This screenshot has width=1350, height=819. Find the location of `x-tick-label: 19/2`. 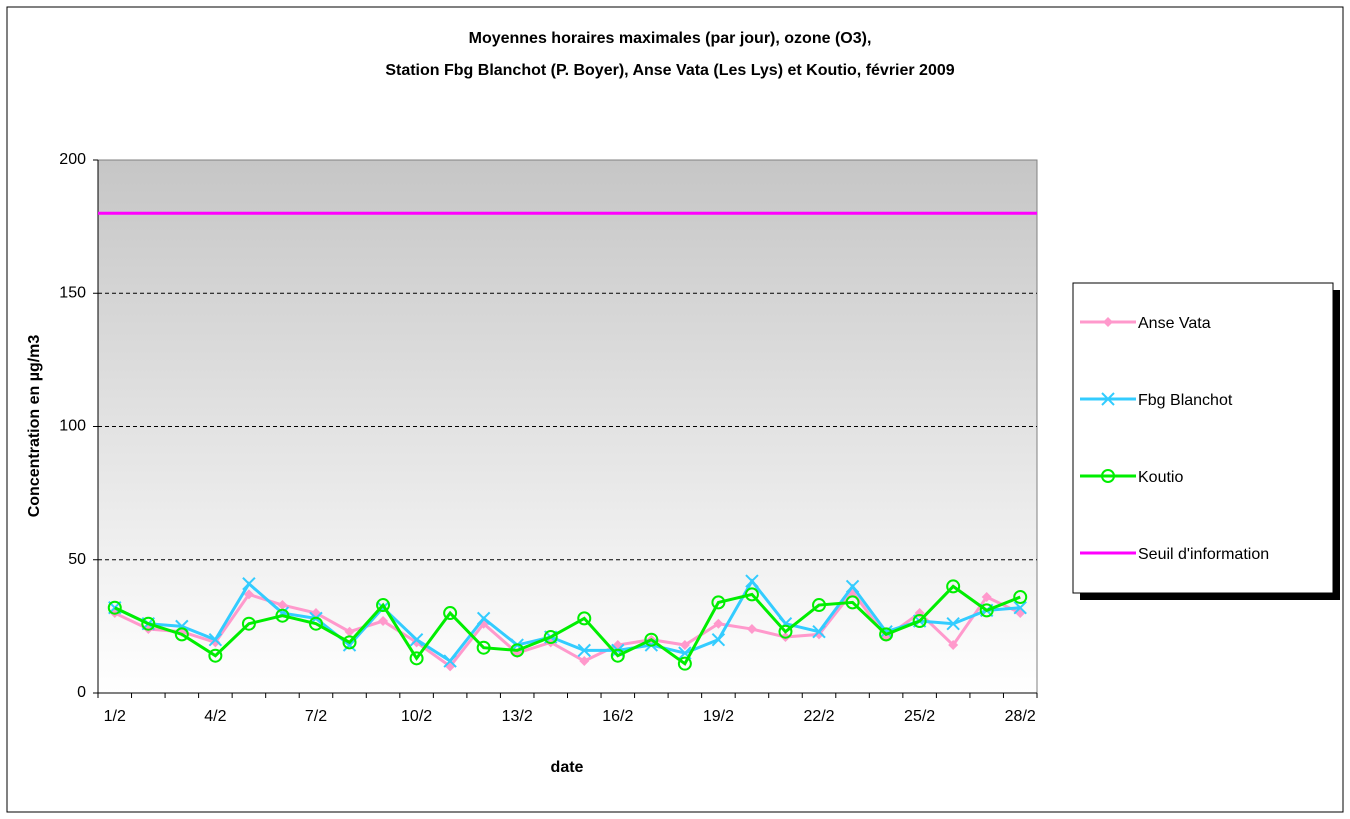

x-tick-label: 19/2 is located at coordinates (718, 716).